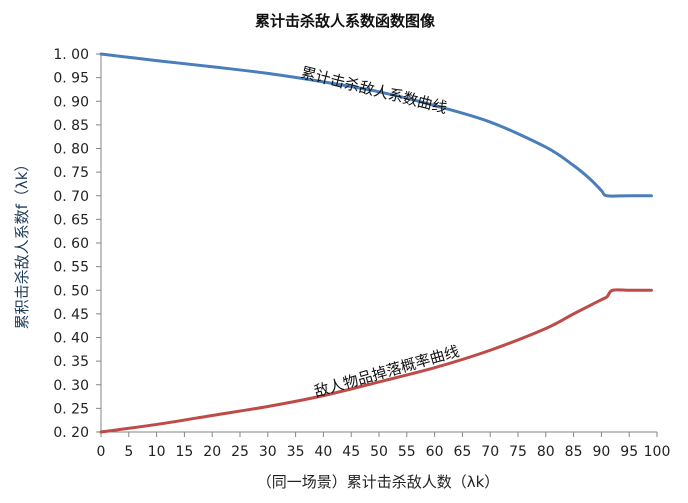 This screenshot has height=503, width=688. I want to click on y-tick-label: 0. 85, so click(71, 126).